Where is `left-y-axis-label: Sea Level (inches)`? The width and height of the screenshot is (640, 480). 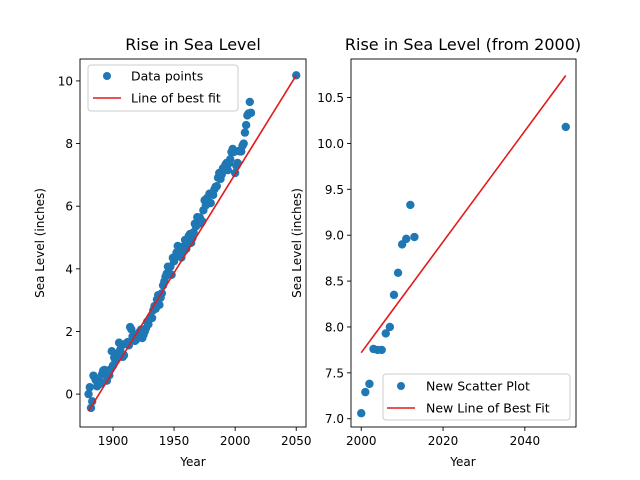 left-y-axis-label: Sea Level (inches) is located at coordinates (40, 243).